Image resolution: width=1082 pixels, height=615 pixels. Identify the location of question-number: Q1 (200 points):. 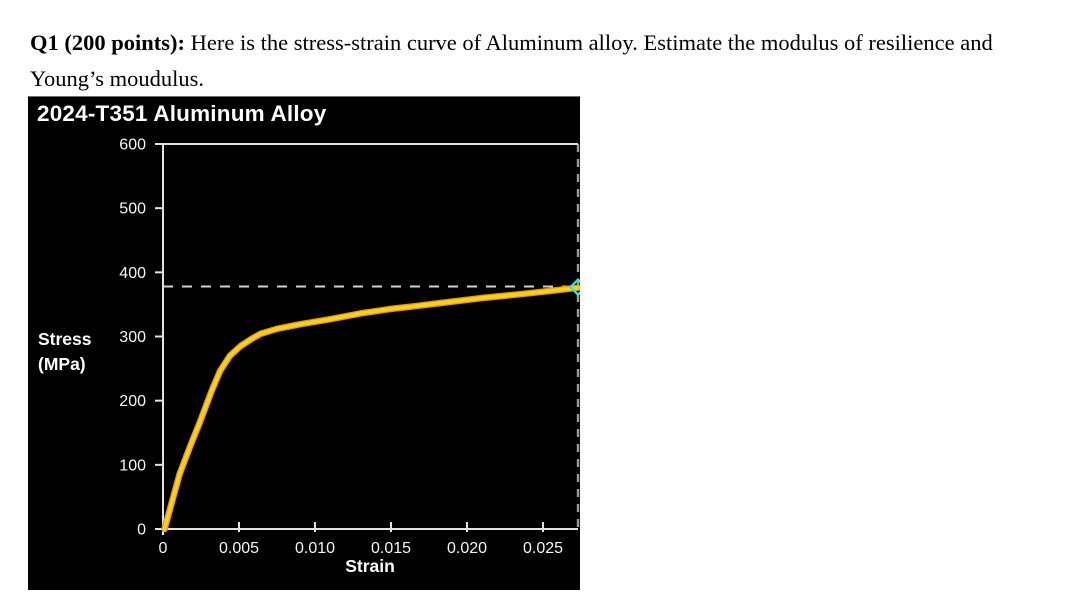
(108, 42).